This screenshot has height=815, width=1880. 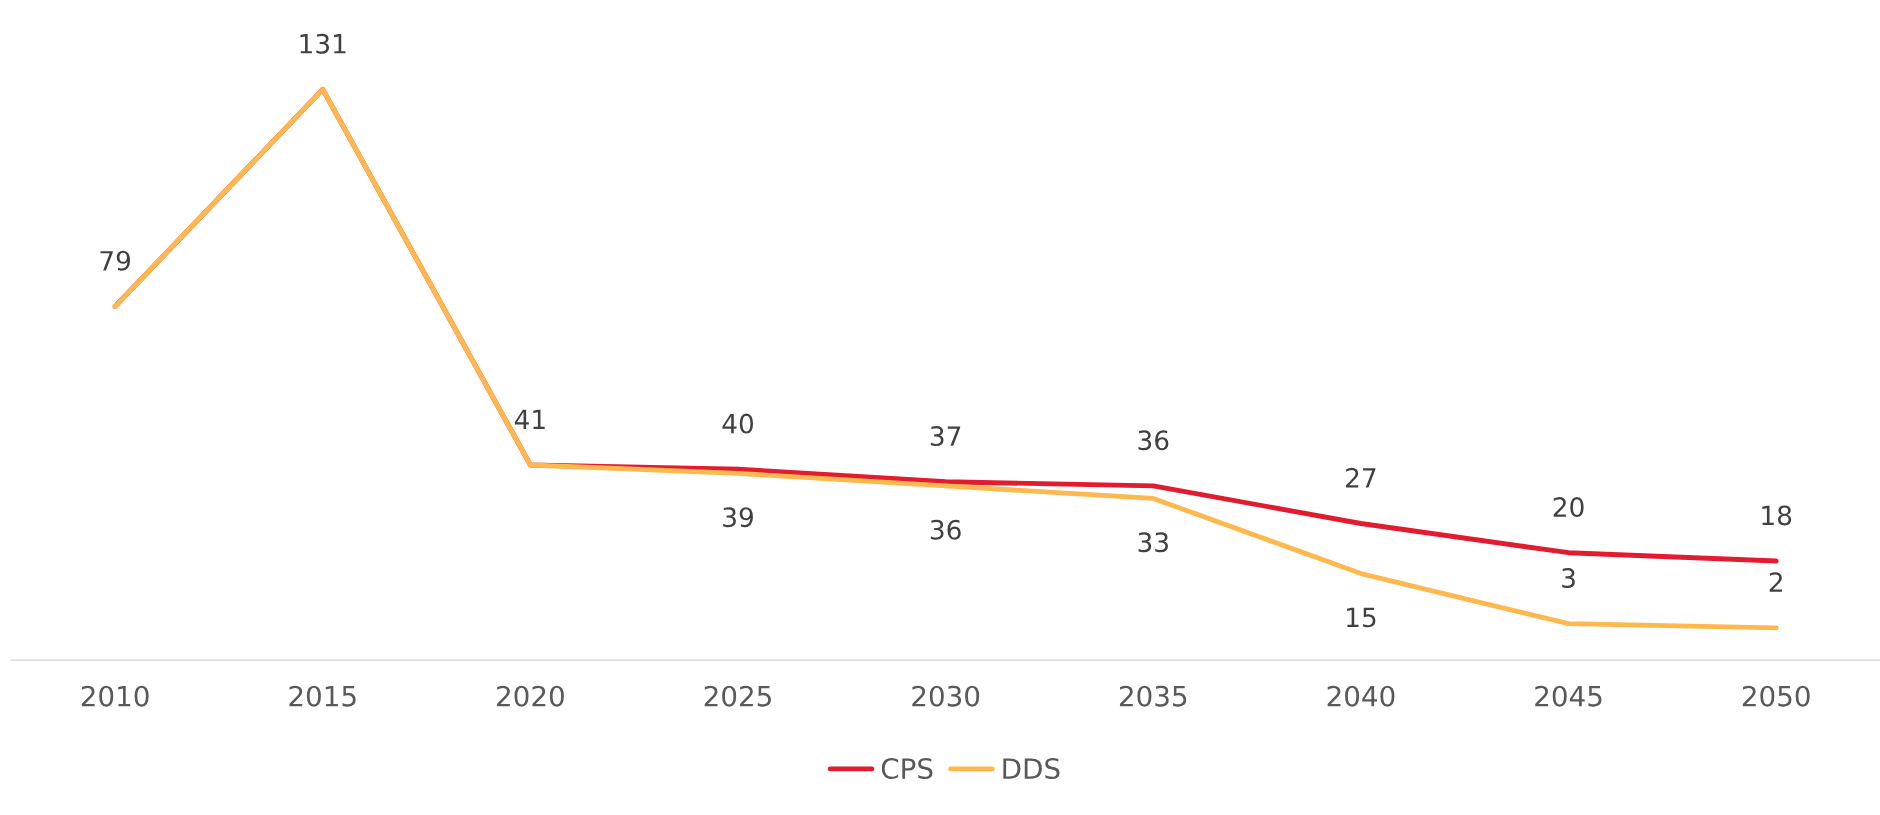 What do you see at coordinates (1568, 578) in the screenshot?
I see `data-label: 3` at bounding box center [1568, 578].